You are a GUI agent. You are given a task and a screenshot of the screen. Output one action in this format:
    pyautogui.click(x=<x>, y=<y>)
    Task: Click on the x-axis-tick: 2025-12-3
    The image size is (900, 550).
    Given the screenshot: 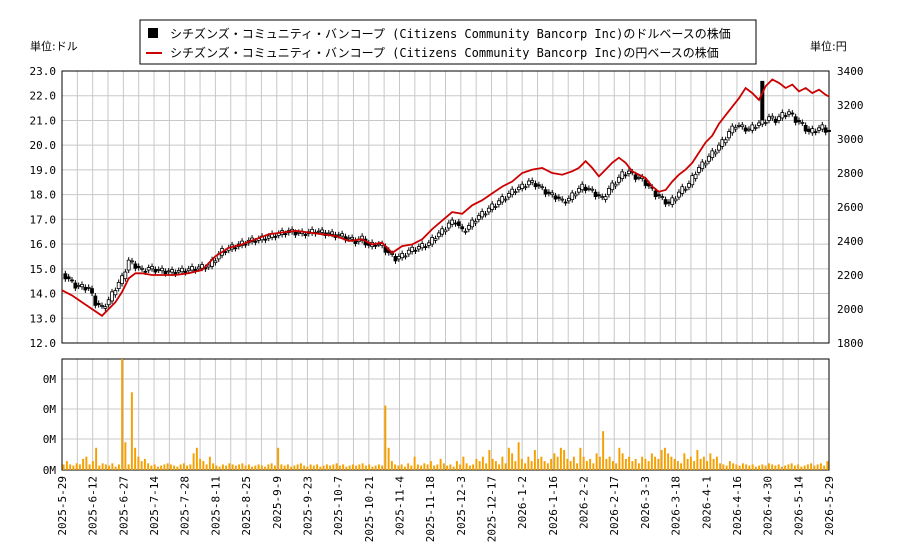 What is the action you would take?
    pyautogui.click(x=461, y=506)
    